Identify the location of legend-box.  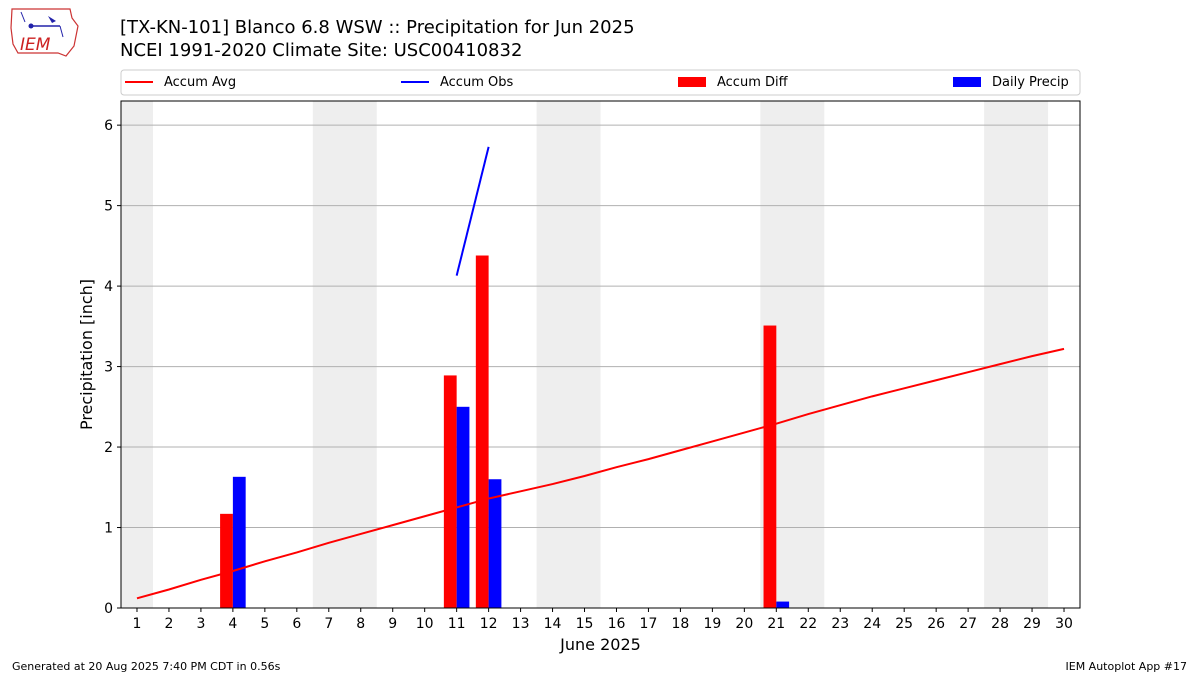
(600, 82).